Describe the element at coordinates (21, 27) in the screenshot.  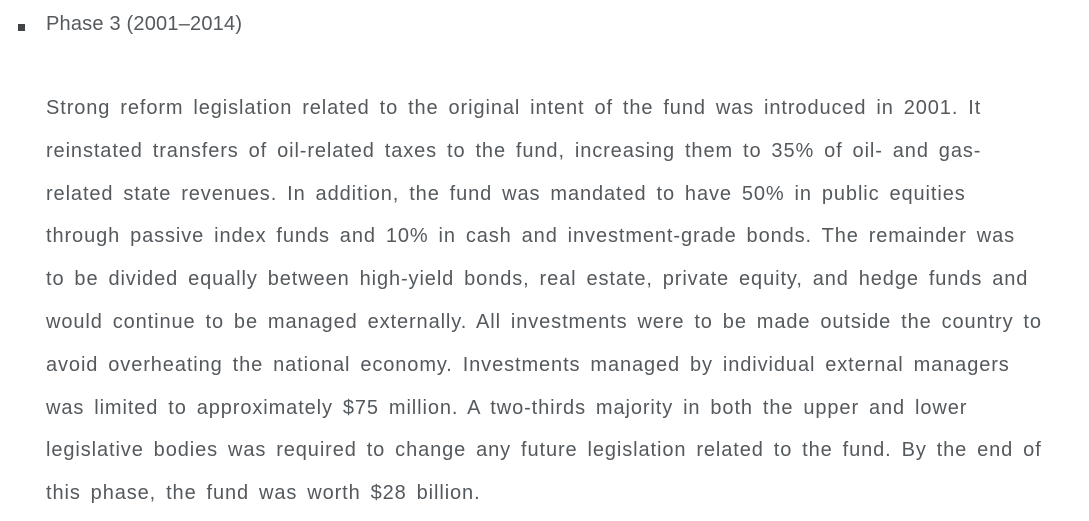
I see `square-bullet-icon` at that location.